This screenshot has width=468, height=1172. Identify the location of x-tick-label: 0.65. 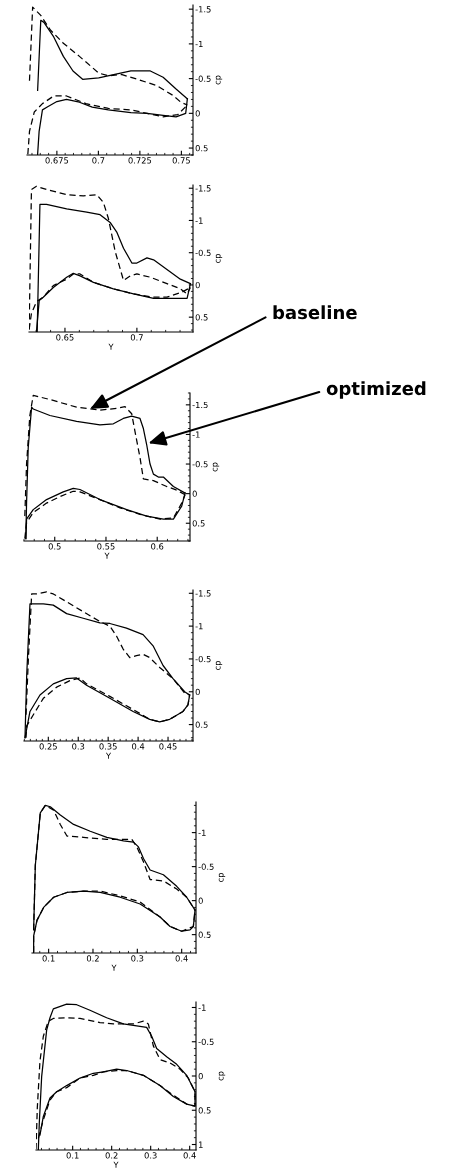
(65, 337).